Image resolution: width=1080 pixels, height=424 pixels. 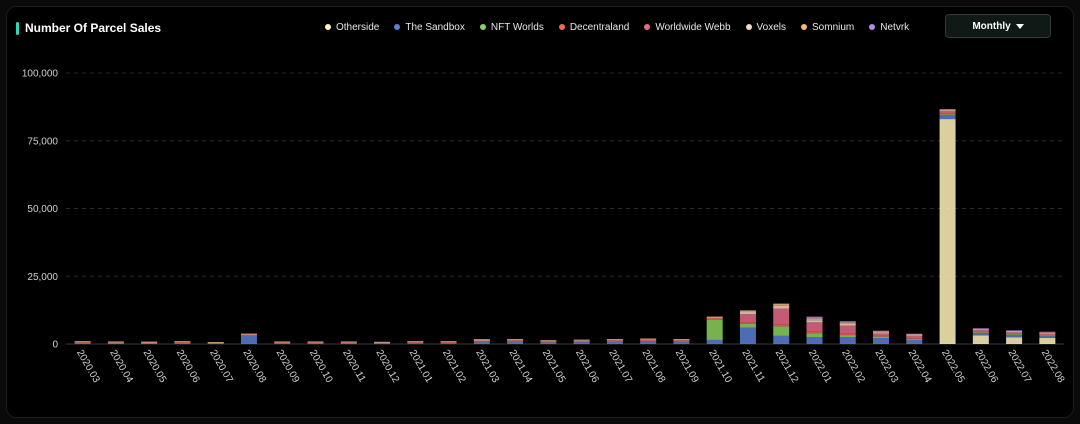 I want to click on y-tick-label: 25,000, so click(x=42, y=277).